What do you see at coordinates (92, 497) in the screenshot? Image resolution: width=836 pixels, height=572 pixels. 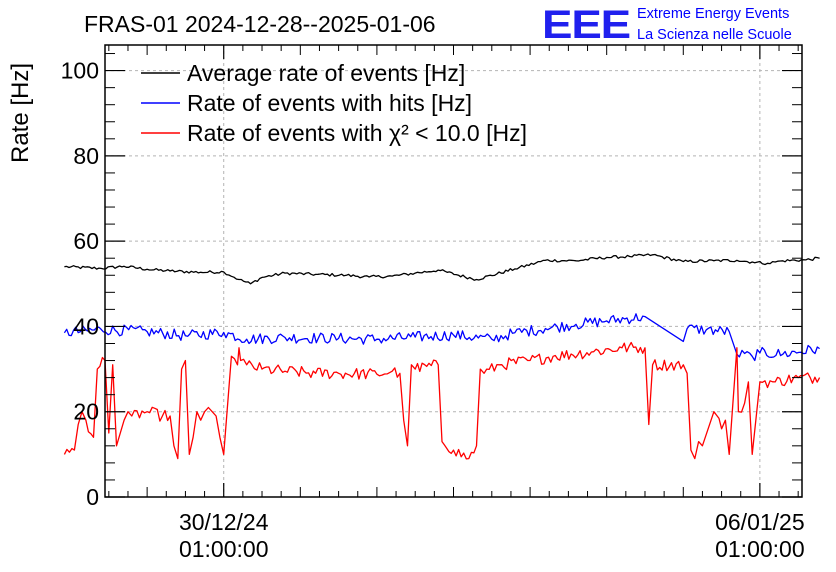 I see `y-tick-label: 0` at bounding box center [92, 497].